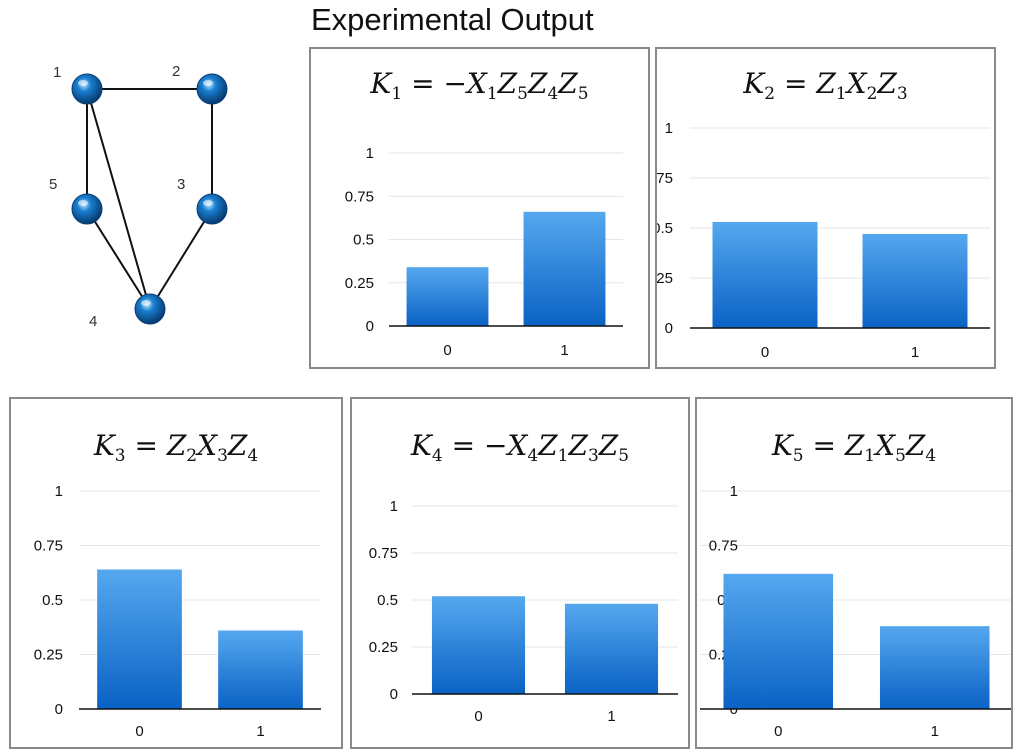 This screenshot has height=749, width=1013. What do you see at coordinates (854, 447) in the screenshot?
I see `chart-title: K5 = Z1X5Z4` at bounding box center [854, 447].